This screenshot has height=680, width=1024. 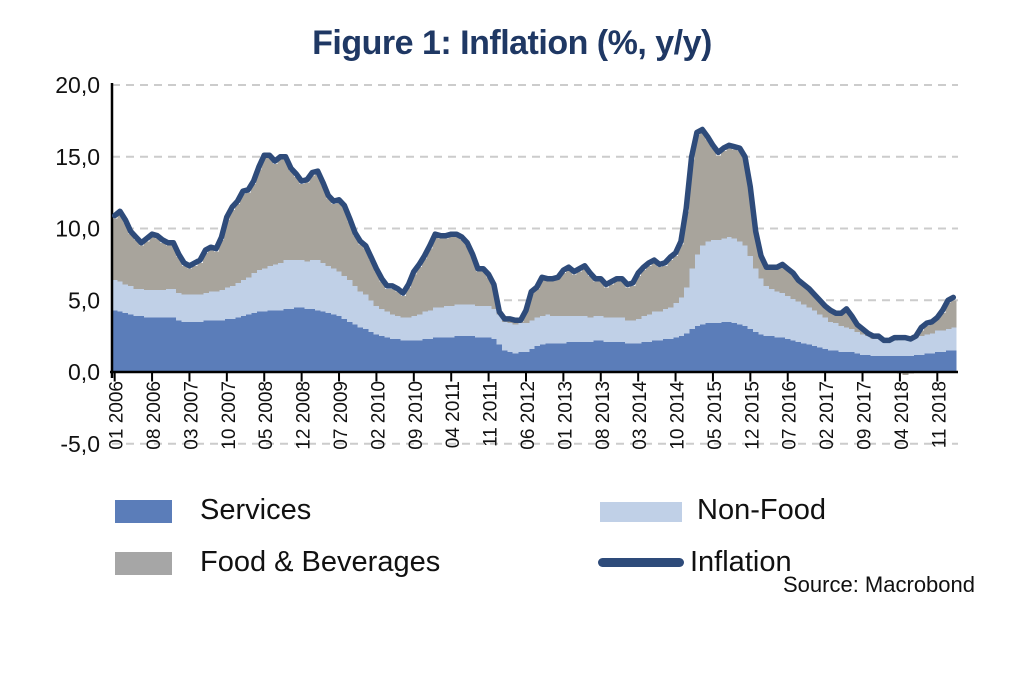 What do you see at coordinates (865, 415) in the screenshot?
I see `svg-text: 09 2017` at bounding box center [865, 415].